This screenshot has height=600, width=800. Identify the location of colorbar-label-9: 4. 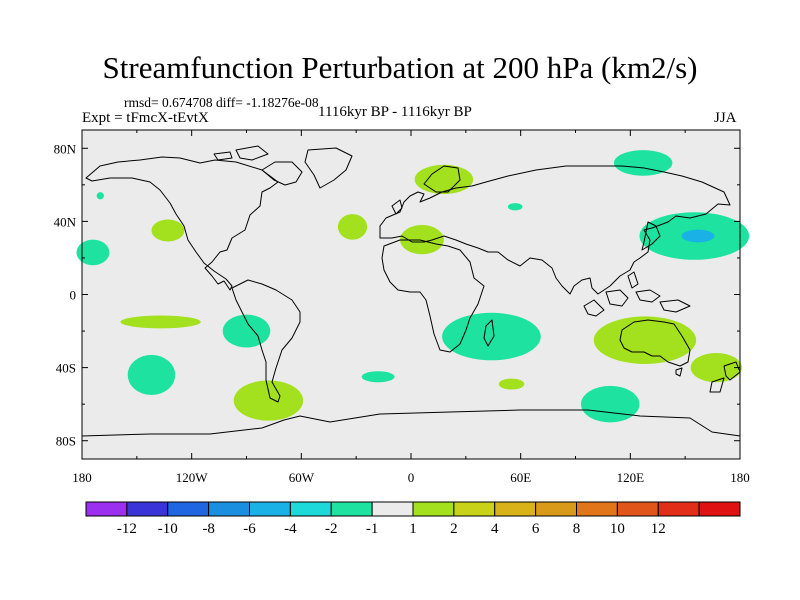
(495, 529).